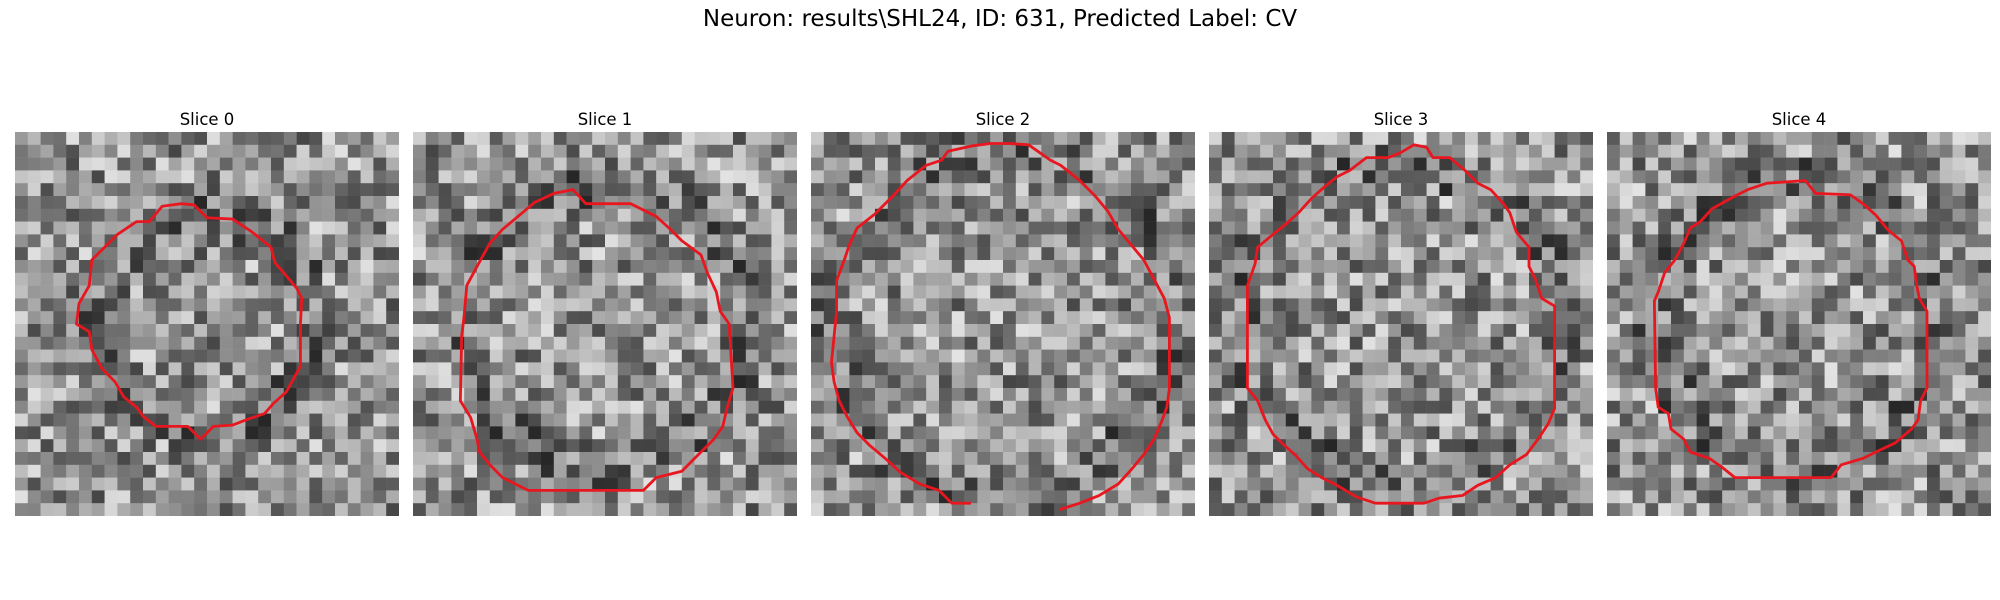 Image resolution: width=2000 pixels, height=600 pixels. What do you see at coordinates (605, 119) in the screenshot?
I see `slice-title-1: Slice 1` at bounding box center [605, 119].